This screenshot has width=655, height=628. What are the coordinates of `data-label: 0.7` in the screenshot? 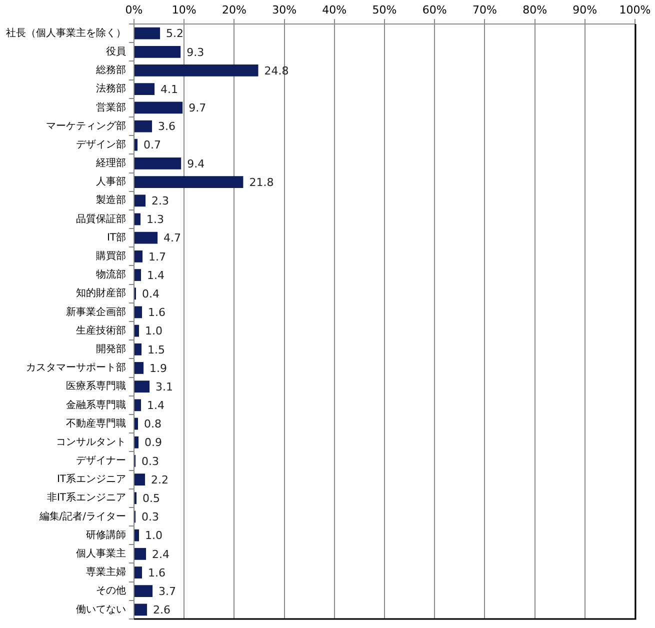 It's located at (153, 145).